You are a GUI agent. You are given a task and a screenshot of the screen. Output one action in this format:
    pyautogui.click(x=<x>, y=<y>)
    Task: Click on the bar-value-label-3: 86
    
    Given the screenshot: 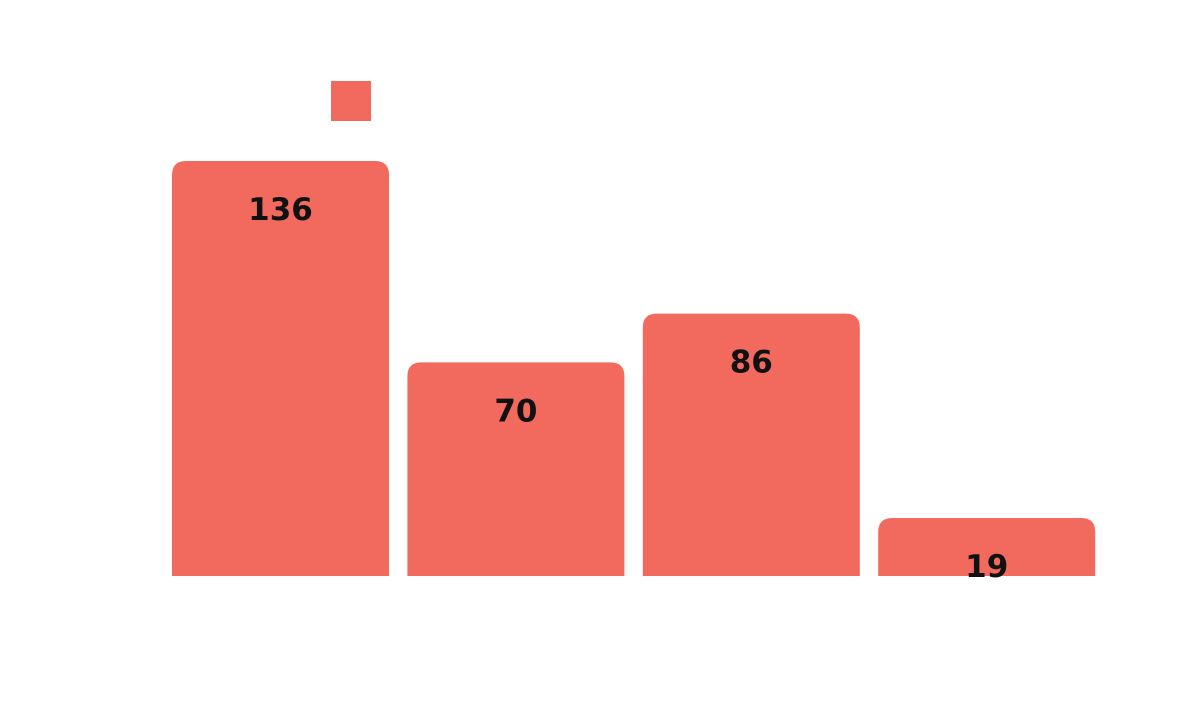 What is the action you would take?
    pyautogui.click(x=751, y=363)
    